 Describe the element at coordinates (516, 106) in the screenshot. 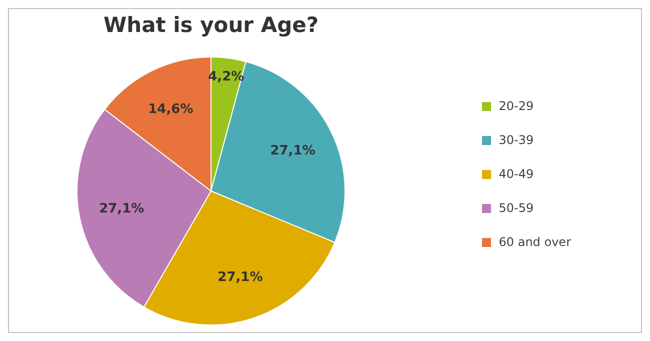

I see `legend-label: 20-29` at that location.